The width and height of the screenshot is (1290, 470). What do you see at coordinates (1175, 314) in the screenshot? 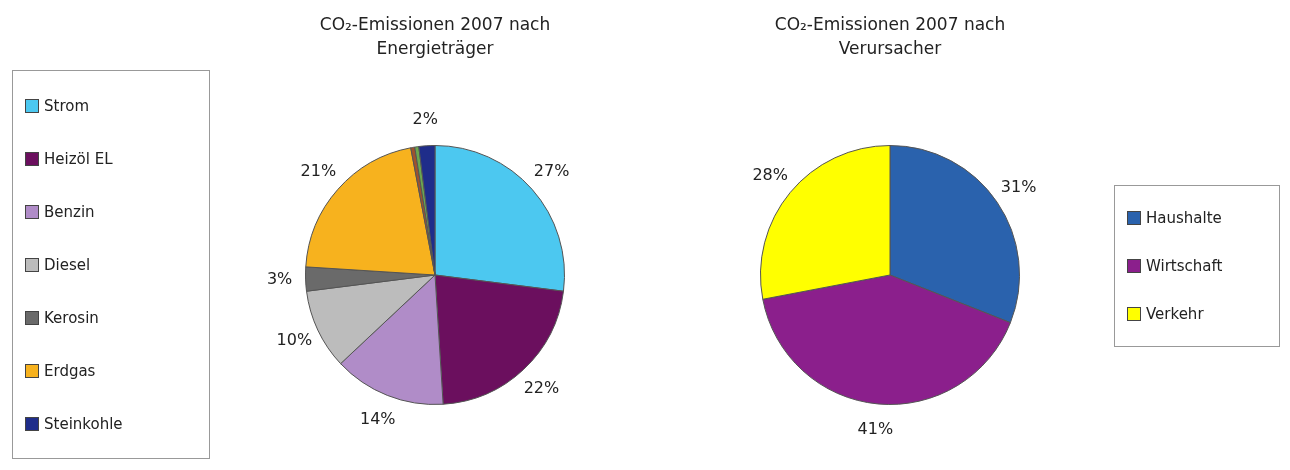
I see `legend-label: Verkehr` at bounding box center [1175, 314].